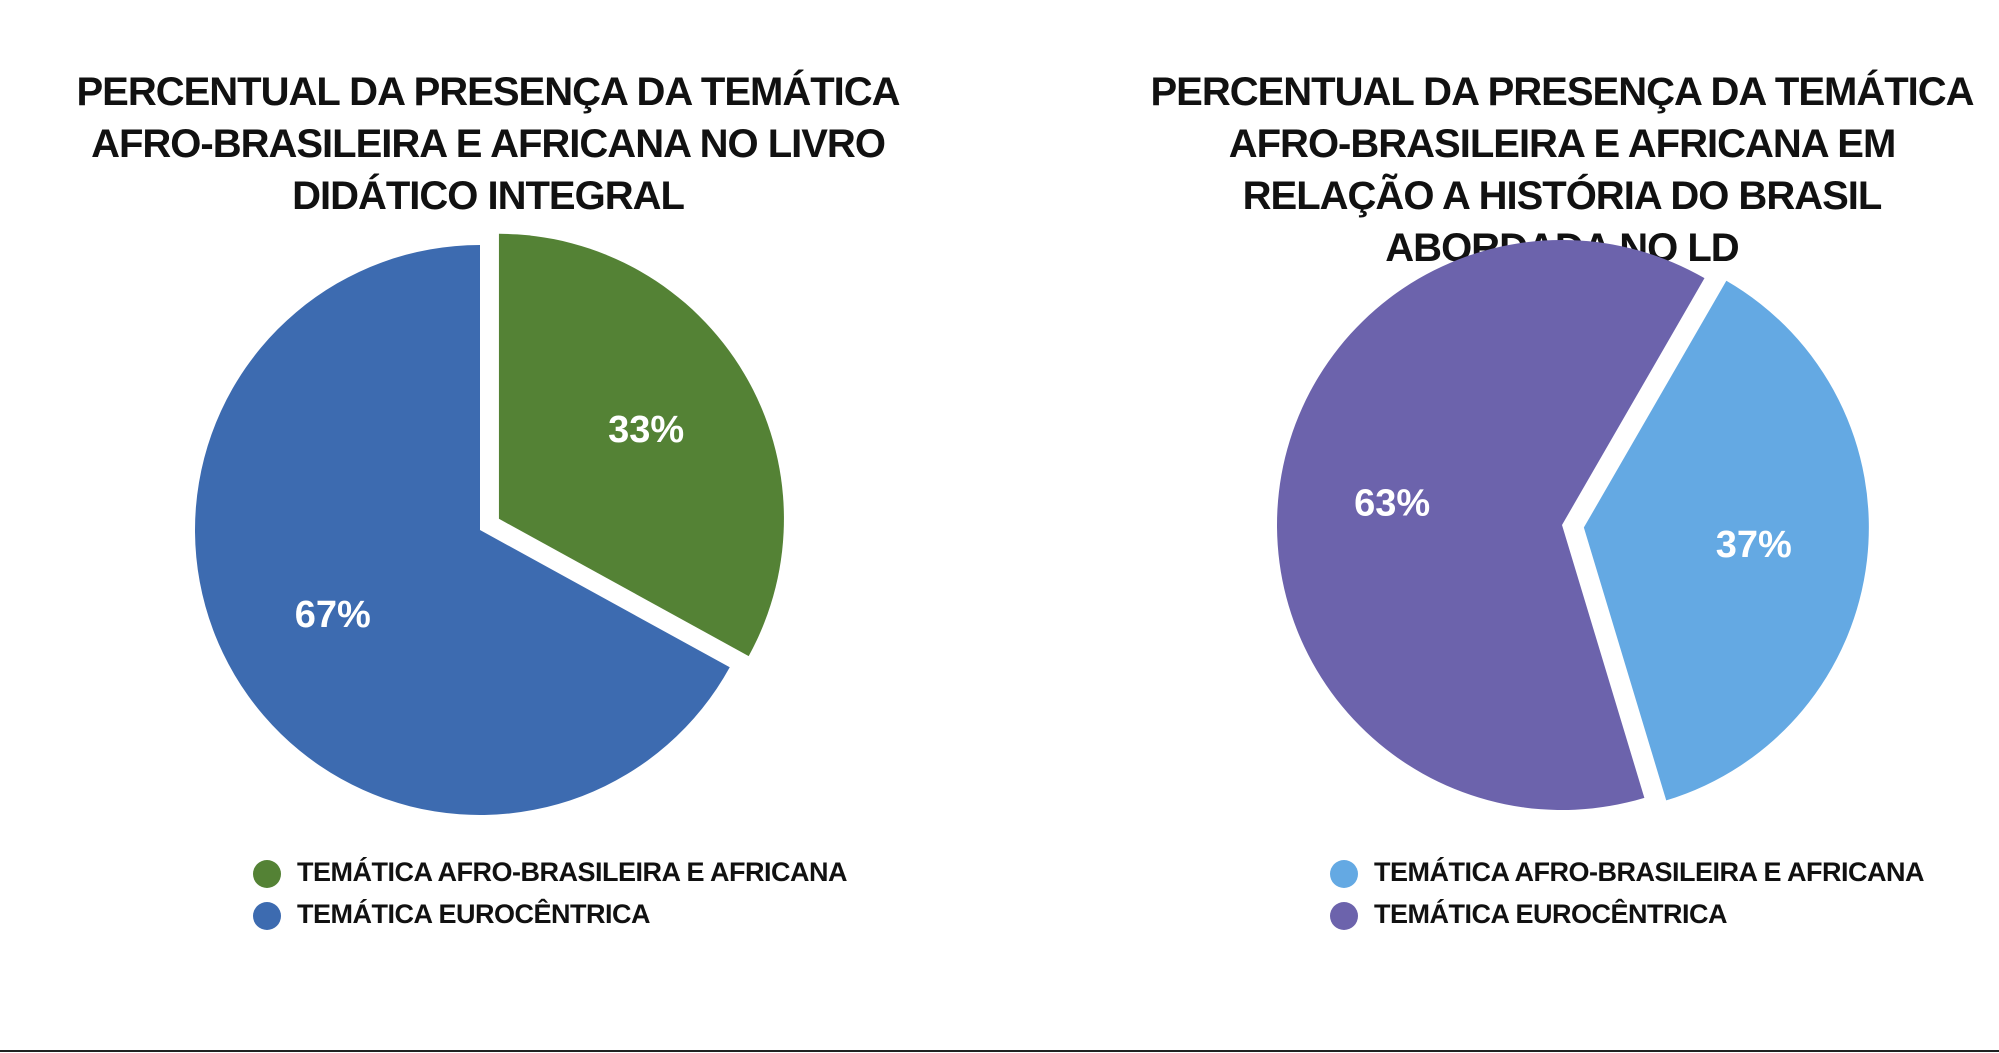 The image size is (1999, 1053). I want to click on data-label: 67%, so click(333, 615).